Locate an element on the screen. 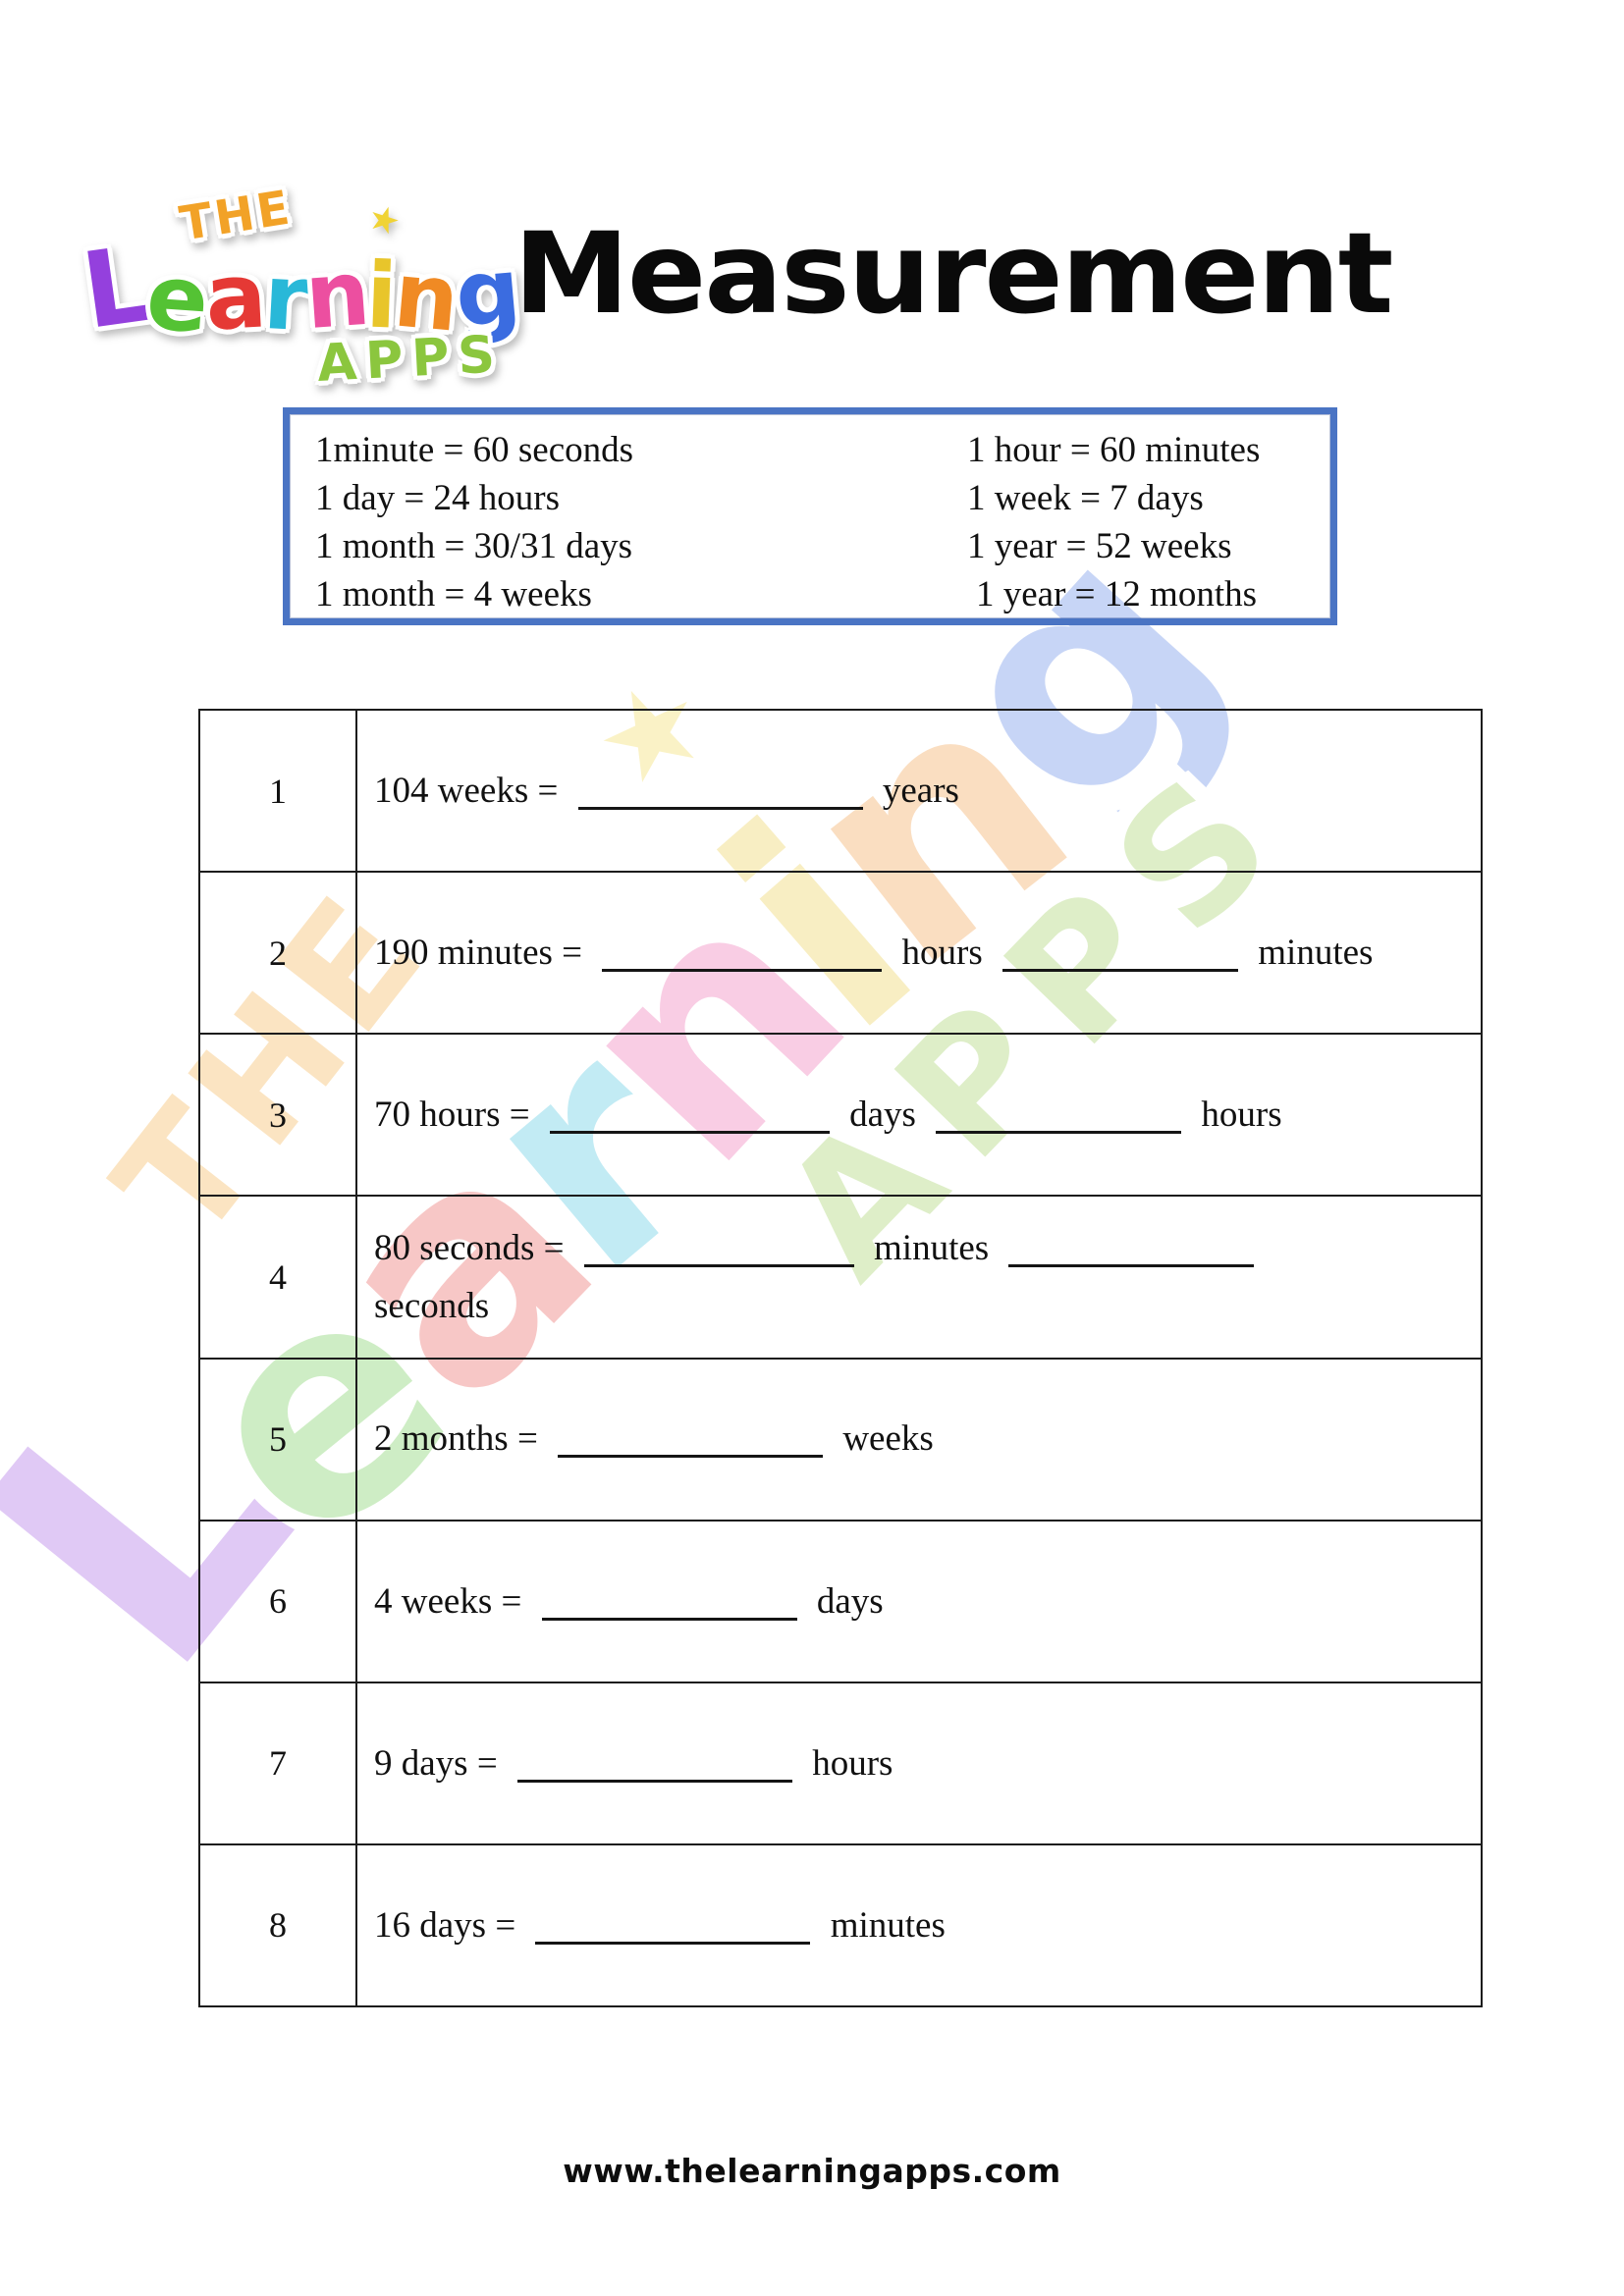  question-cell: 16 days = minutes is located at coordinates (919, 1925).